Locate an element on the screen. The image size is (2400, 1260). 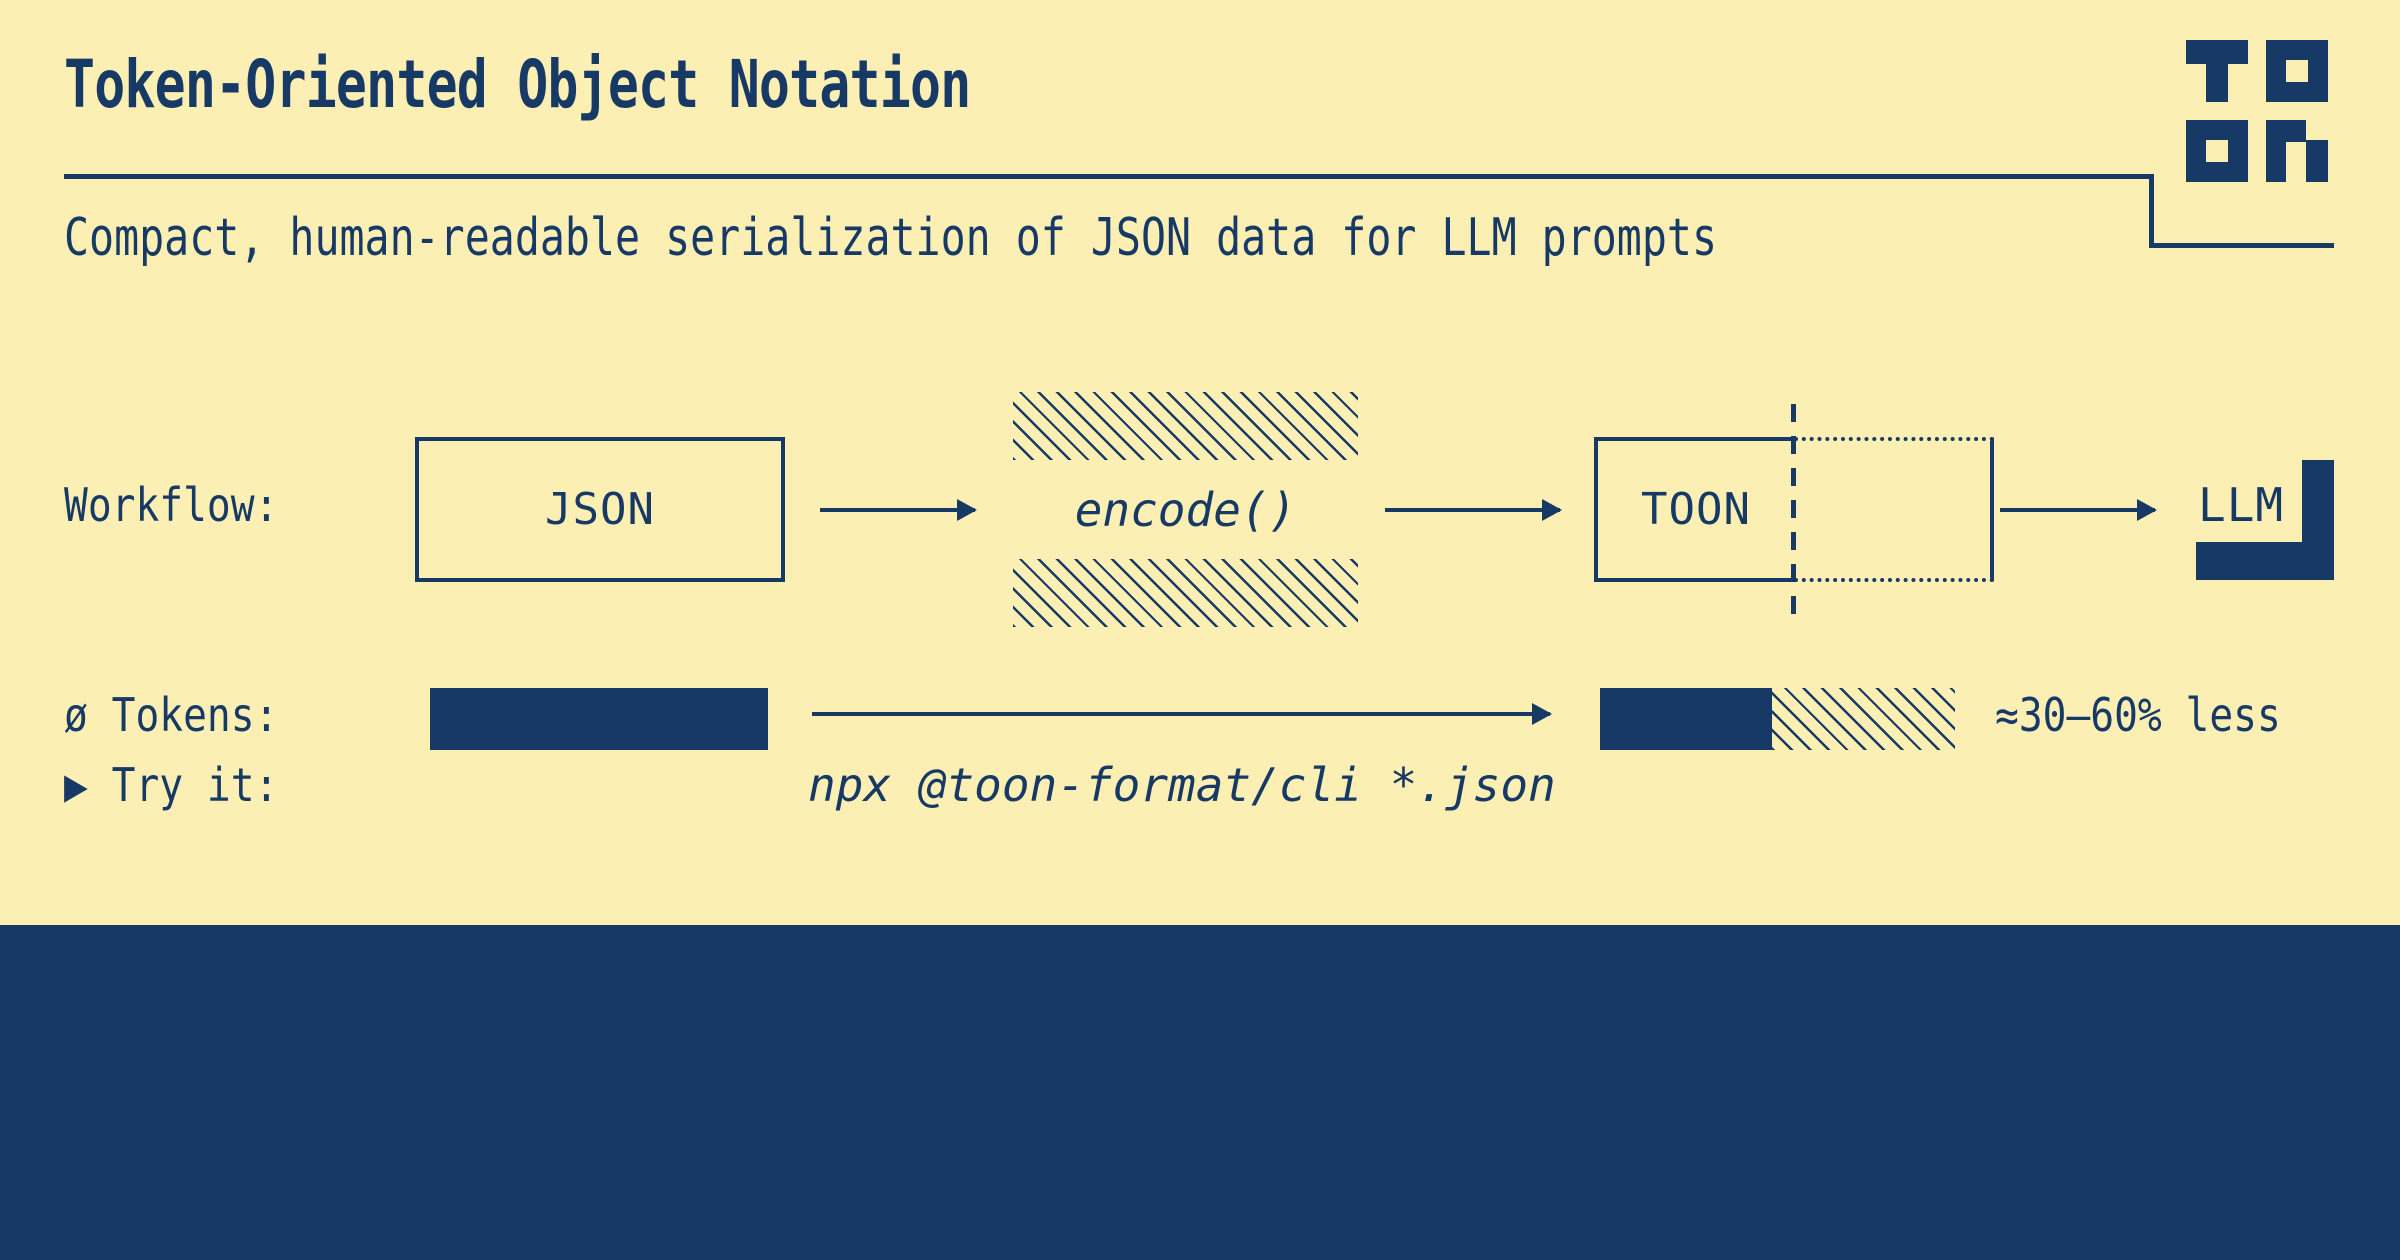
workflow-step-toon-label: TOON is located at coordinates (1696, 509).